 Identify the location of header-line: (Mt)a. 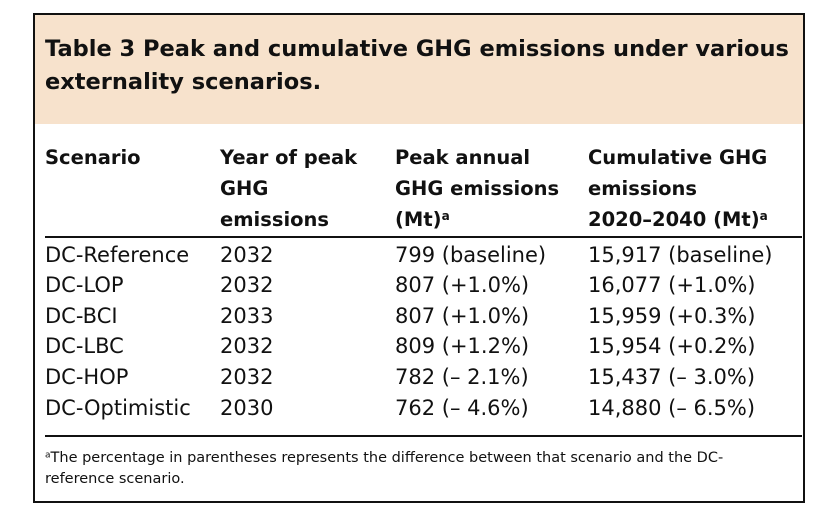
(477, 219).